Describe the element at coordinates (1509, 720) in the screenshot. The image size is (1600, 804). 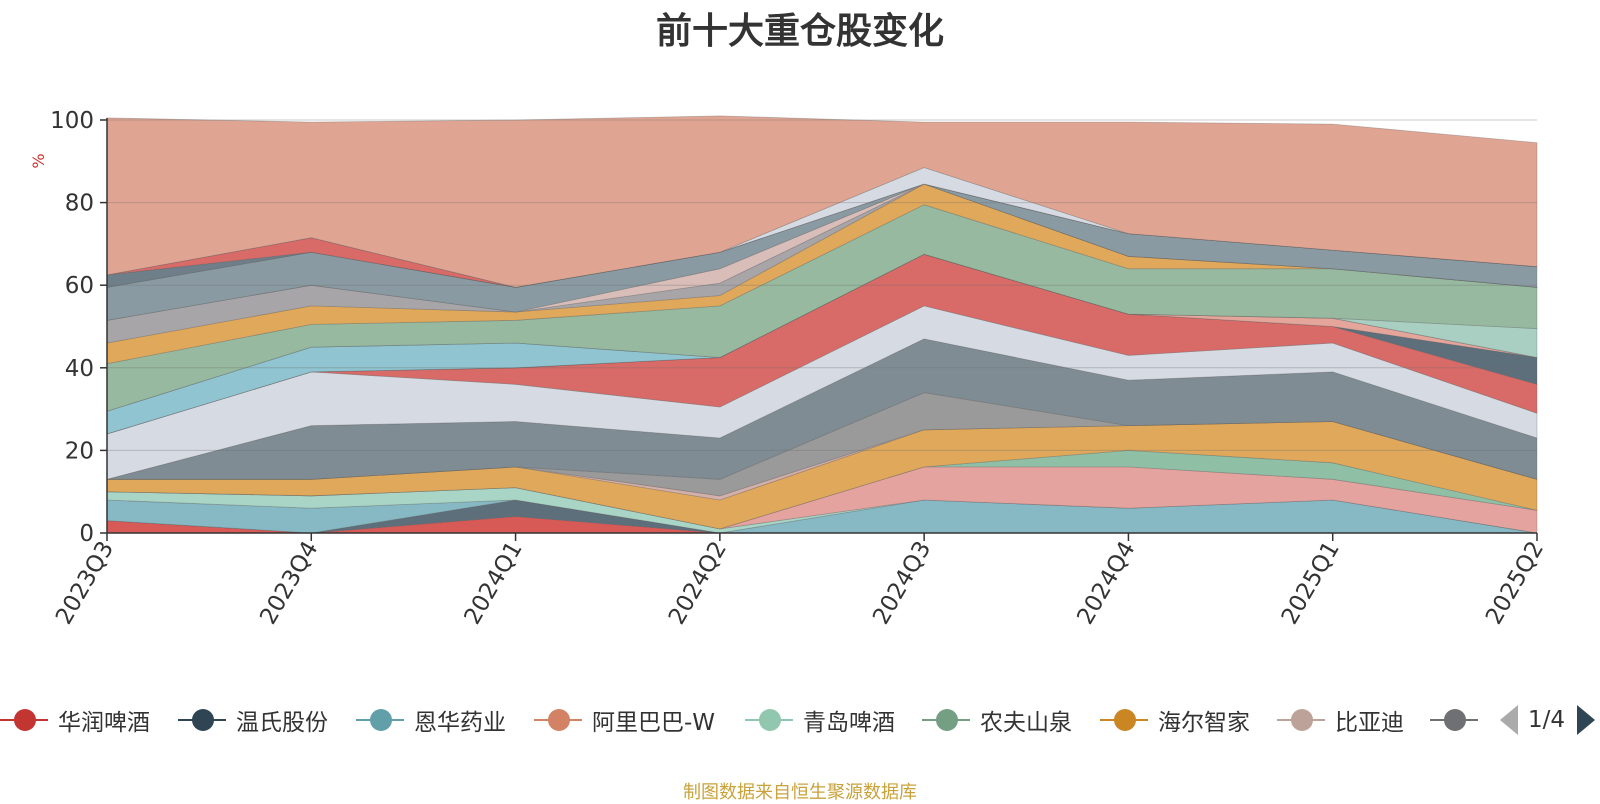
I see `previous-page-icon` at that location.